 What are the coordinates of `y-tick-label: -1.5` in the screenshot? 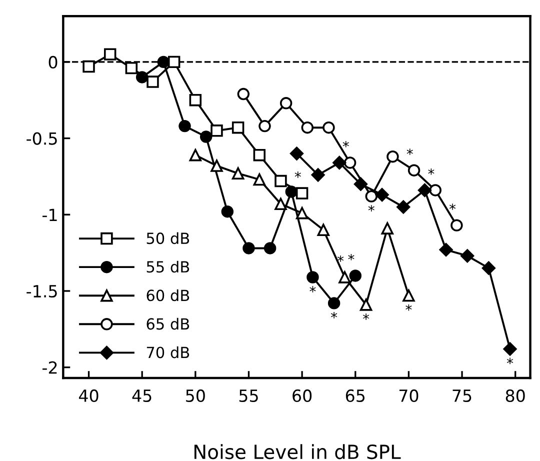 It's located at (41, 291).